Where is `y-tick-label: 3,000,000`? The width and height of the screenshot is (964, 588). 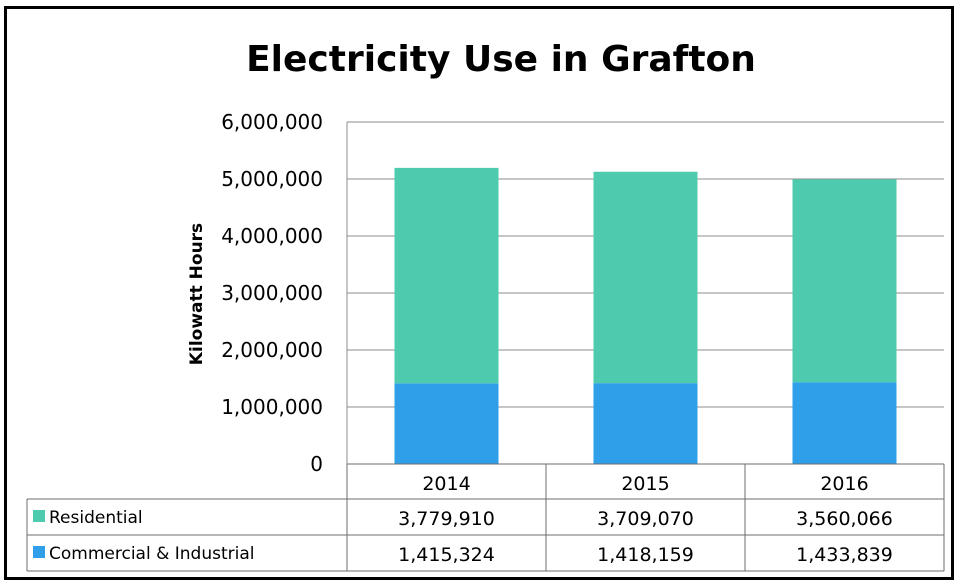 y-tick-label: 3,000,000 is located at coordinates (272, 293).